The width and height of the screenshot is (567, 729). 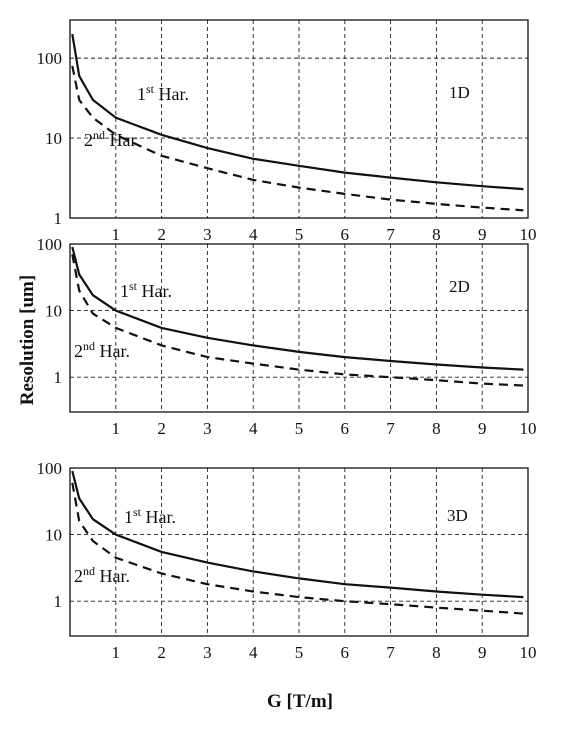 I want to click on panel-label: 3D, so click(x=457, y=515).